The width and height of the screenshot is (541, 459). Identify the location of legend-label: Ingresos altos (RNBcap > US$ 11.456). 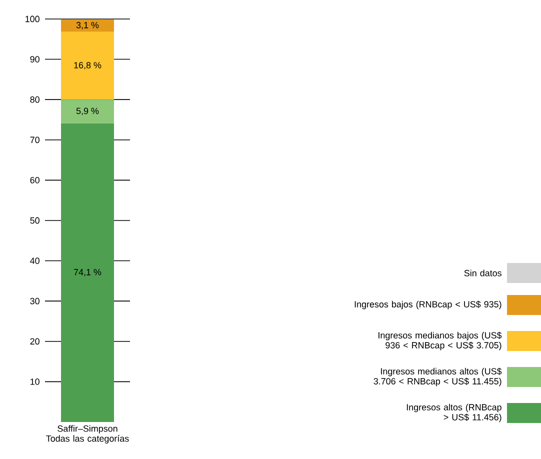
(454, 413).